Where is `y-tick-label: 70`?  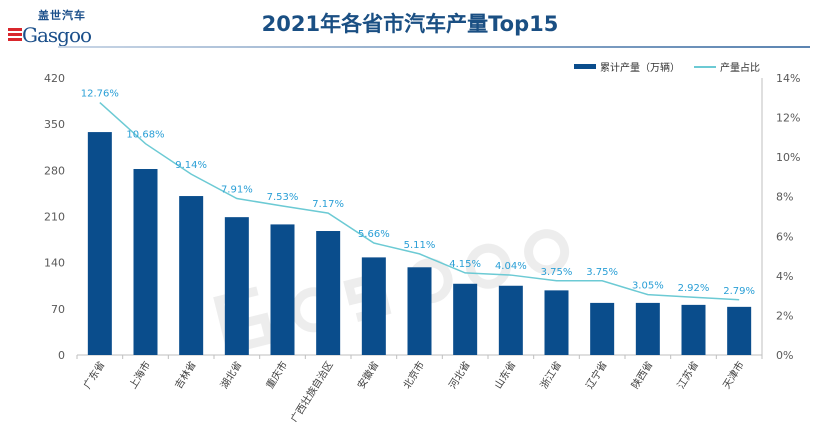 y-tick-label: 70 is located at coordinates (58, 309).